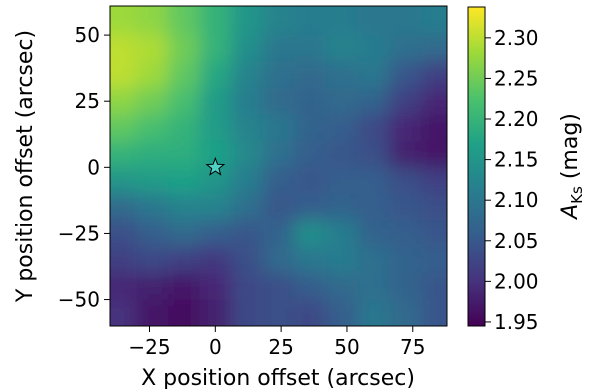 This screenshot has width=590, height=389. Describe the element at coordinates (476, 166) in the screenshot. I see `colorbar-gradient` at that location.